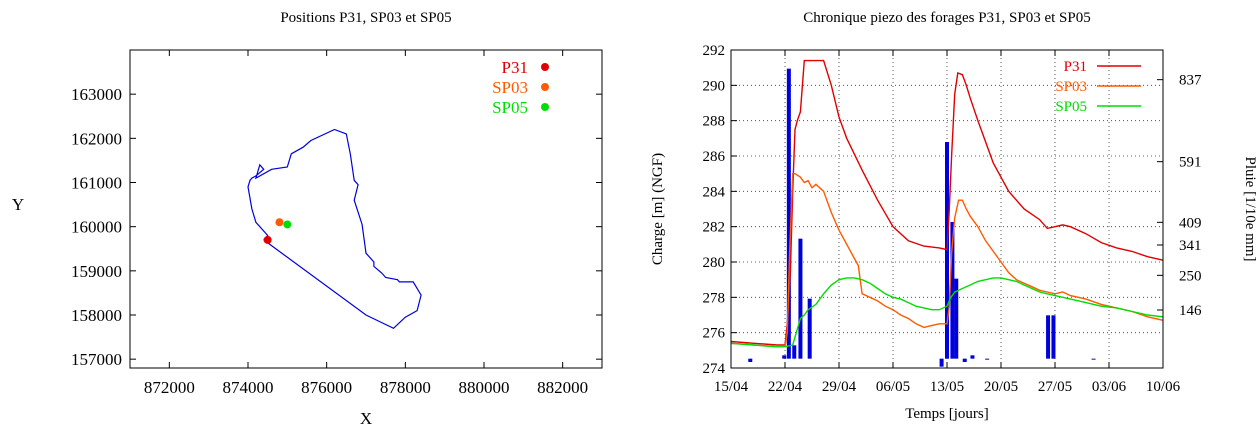 The height and width of the screenshot is (427, 1259). I want to click on y2-tick-label: 591, so click(1190, 163).